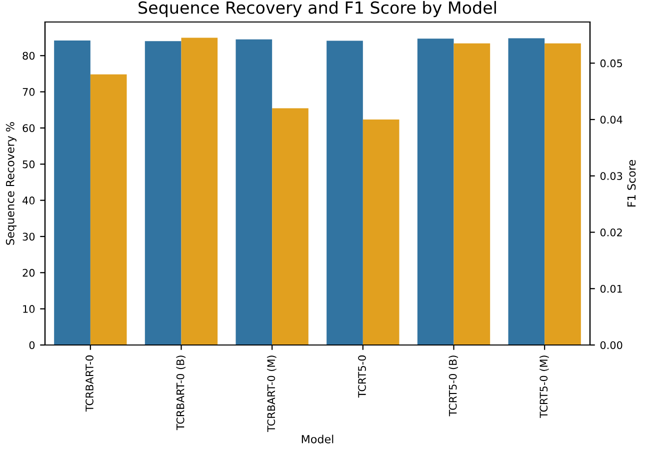  What do you see at coordinates (28, 272) in the screenshot?
I see `y-tick-label: 20` at bounding box center [28, 272].